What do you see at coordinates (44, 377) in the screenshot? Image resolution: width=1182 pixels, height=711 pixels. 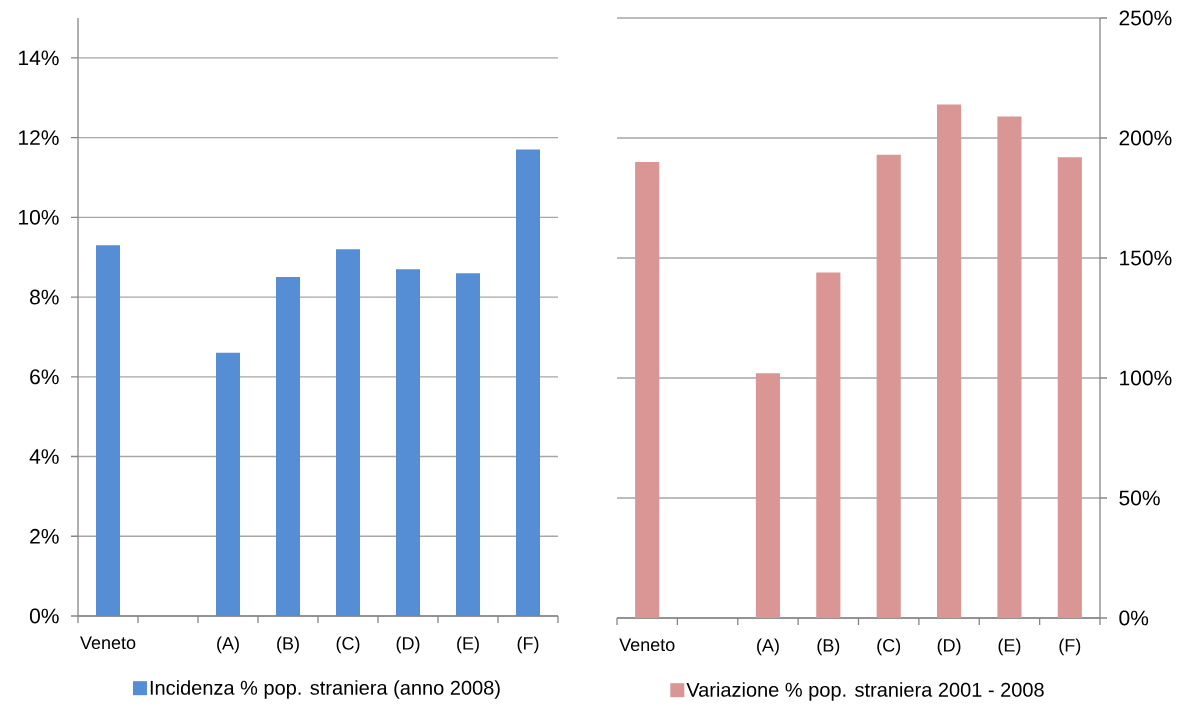 I see `y-tick-label: 6%` at bounding box center [44, 377].